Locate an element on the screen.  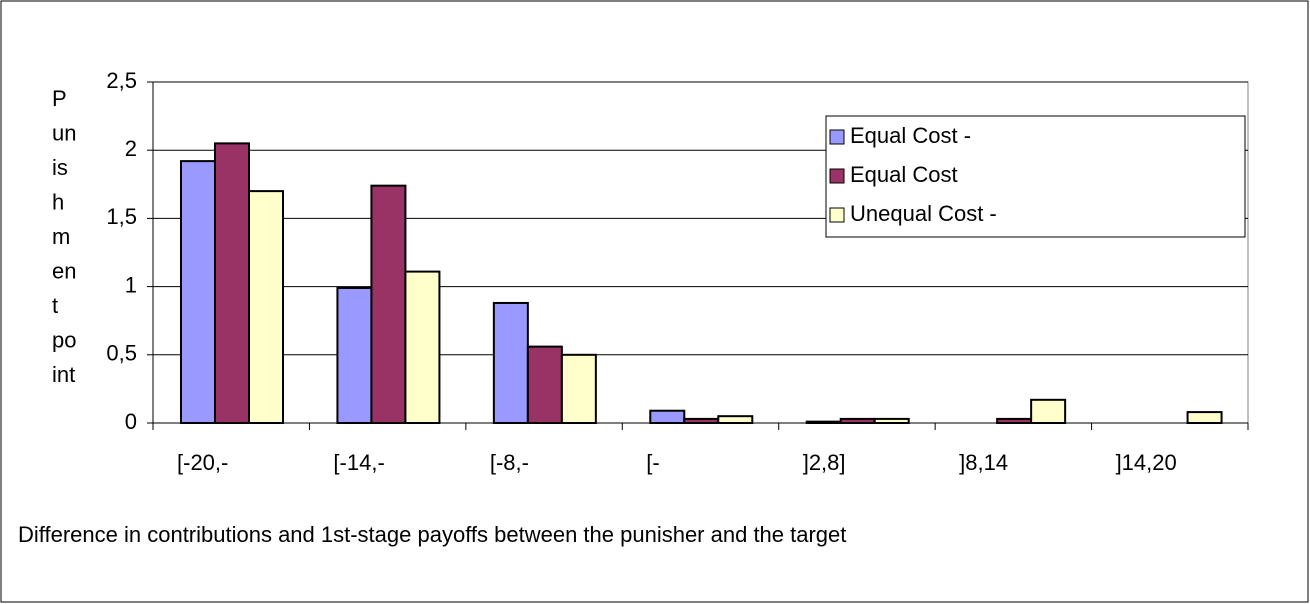
y-axis-label: m is located at coordinates (61, 236).